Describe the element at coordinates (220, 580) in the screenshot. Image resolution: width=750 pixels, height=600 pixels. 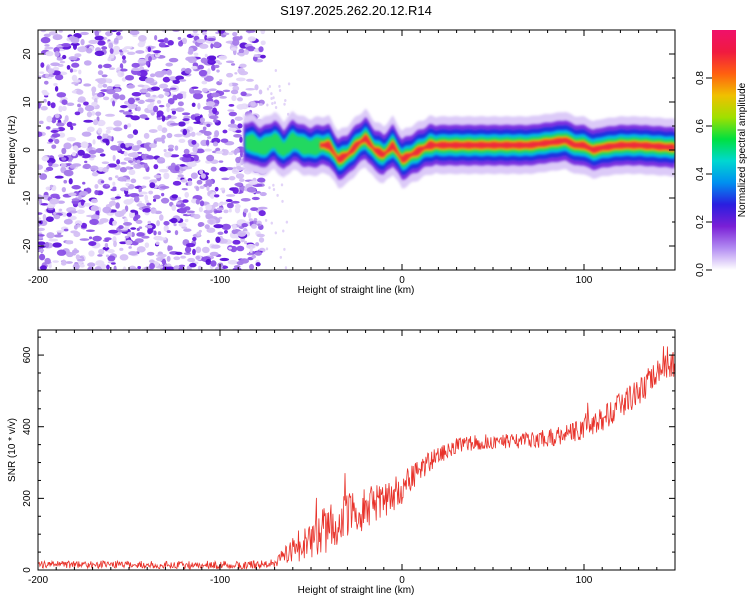
I see `x-tick-label: -100` at that location.